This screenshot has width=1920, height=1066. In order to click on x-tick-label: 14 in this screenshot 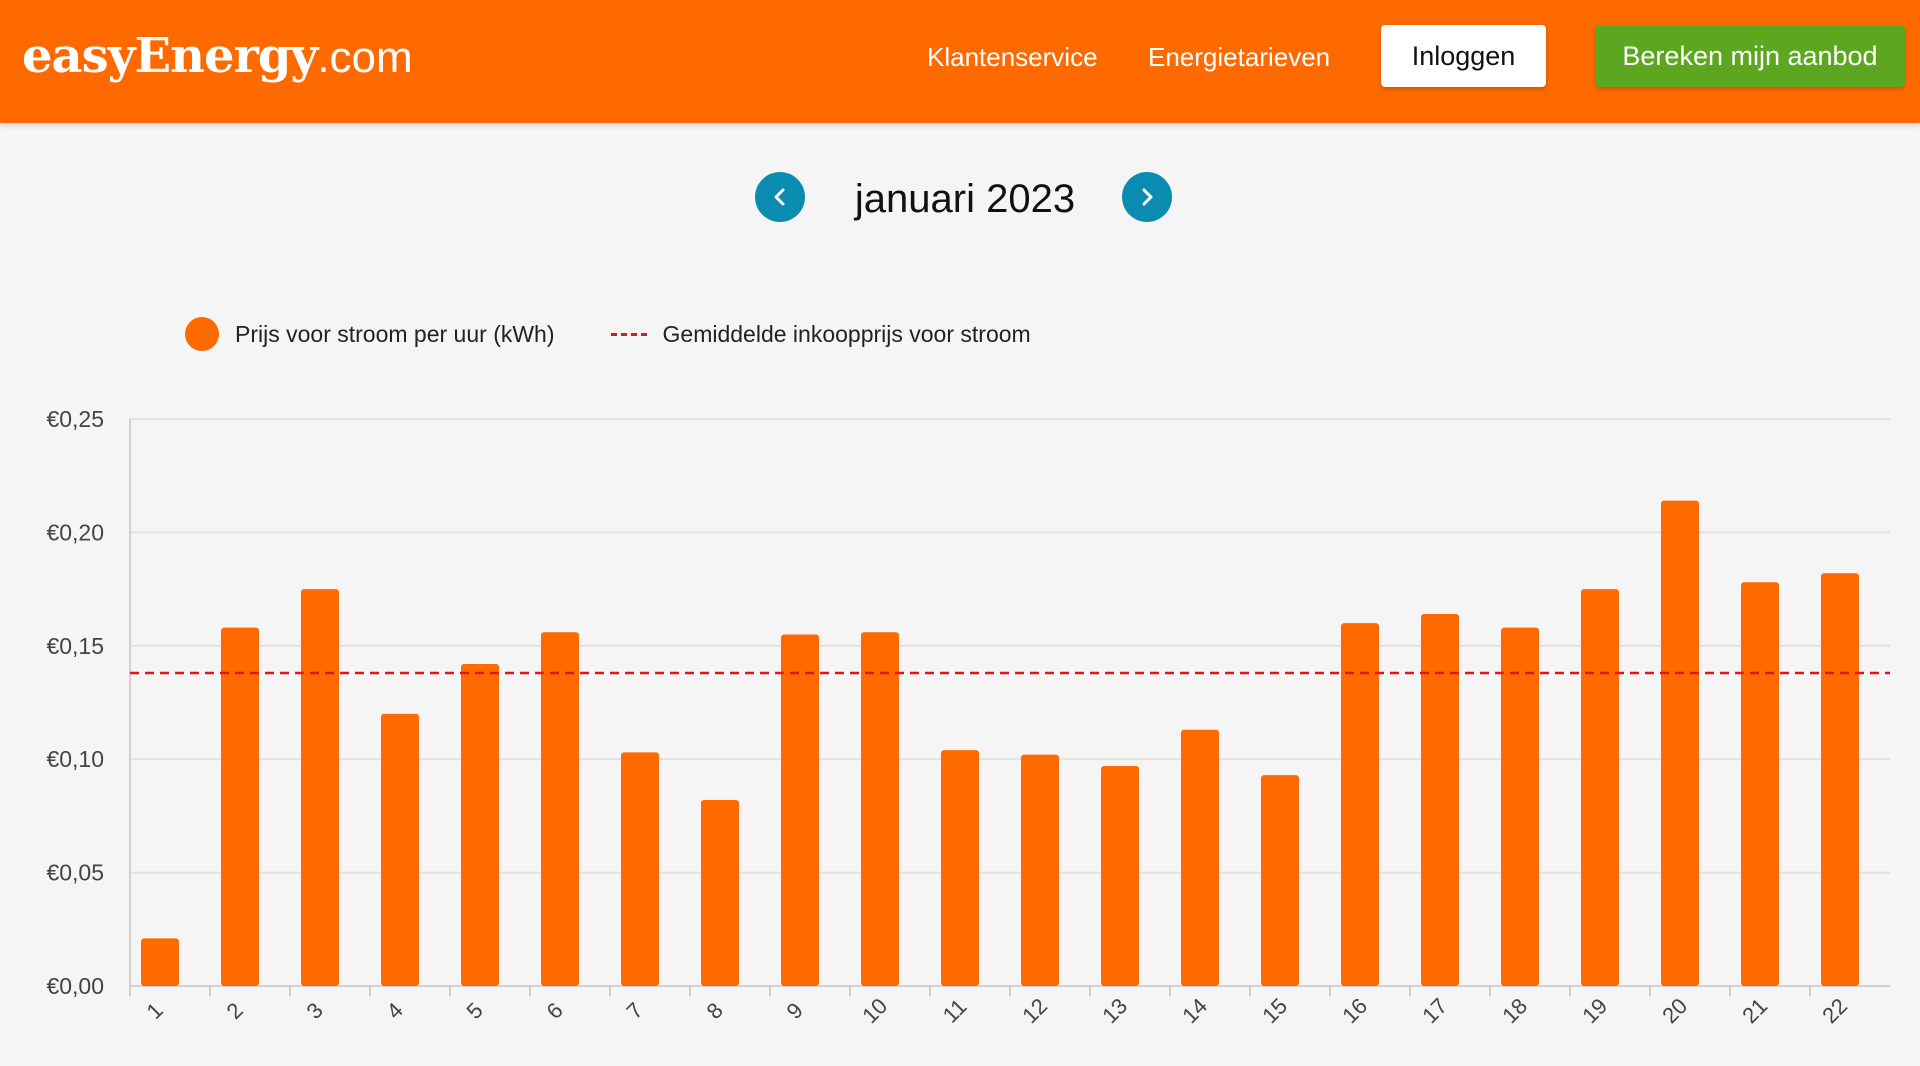, I will do `click(1194, 1010)`.